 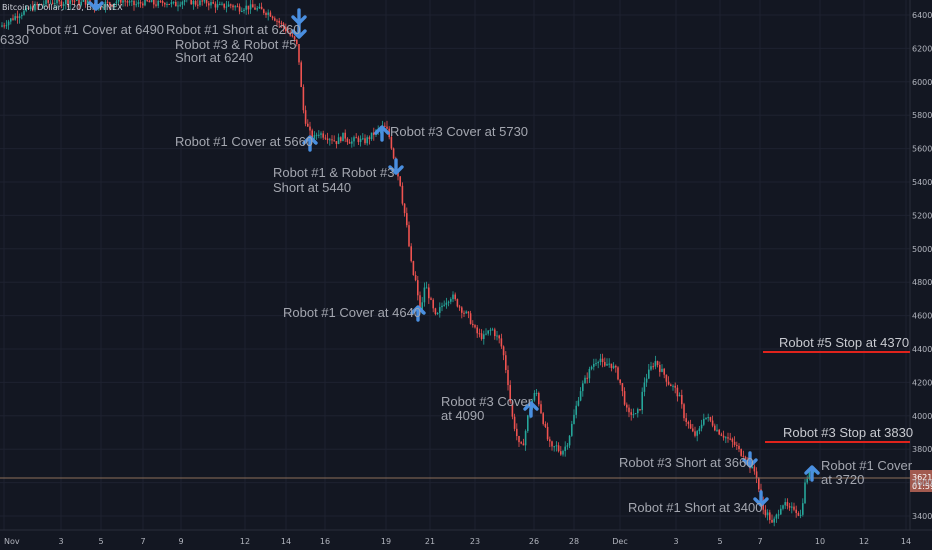 I want to click on time-axis: Nov 3 5 7 9 12 14 16 19 21 23 26 28 Dec 3 5 7 10 12 14, so click(x=457, y=541).